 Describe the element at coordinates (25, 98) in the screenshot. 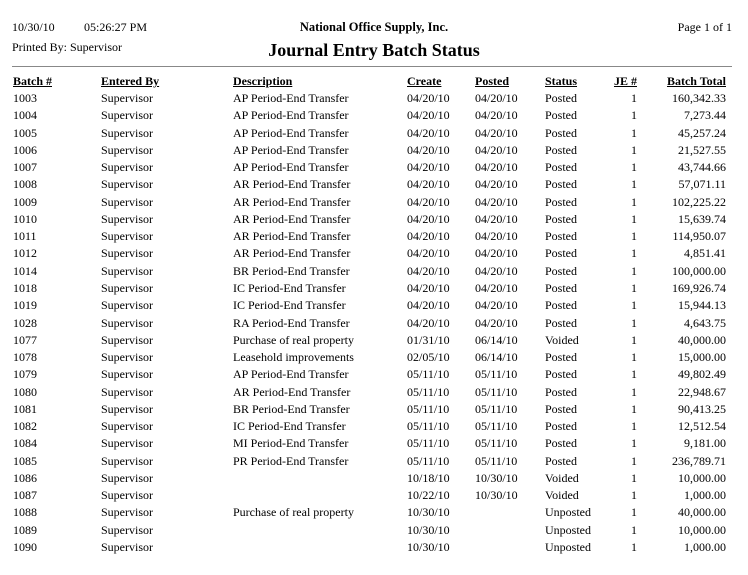

I see `batch-number: 1003` at that location.